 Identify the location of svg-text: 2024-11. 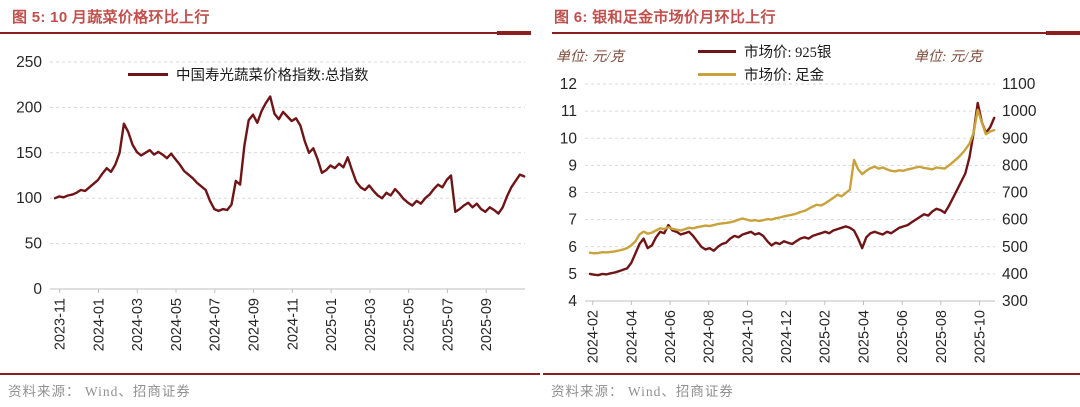
(293, 324).